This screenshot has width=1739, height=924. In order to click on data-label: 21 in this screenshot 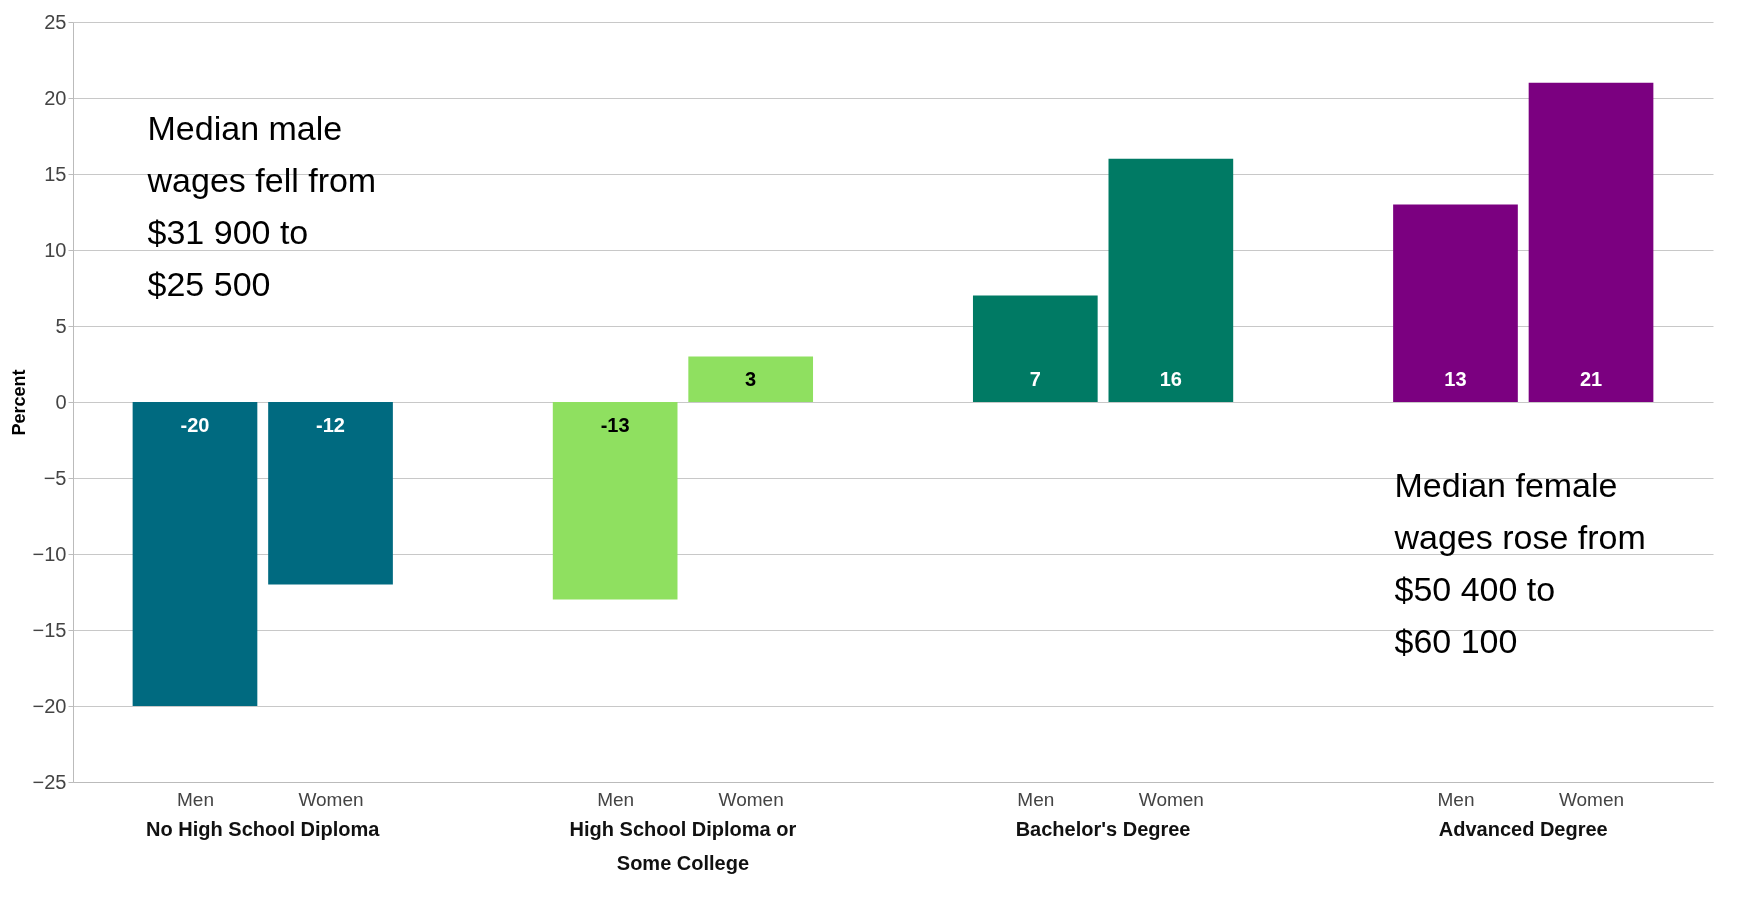, I will do `click(1591, 379)`.